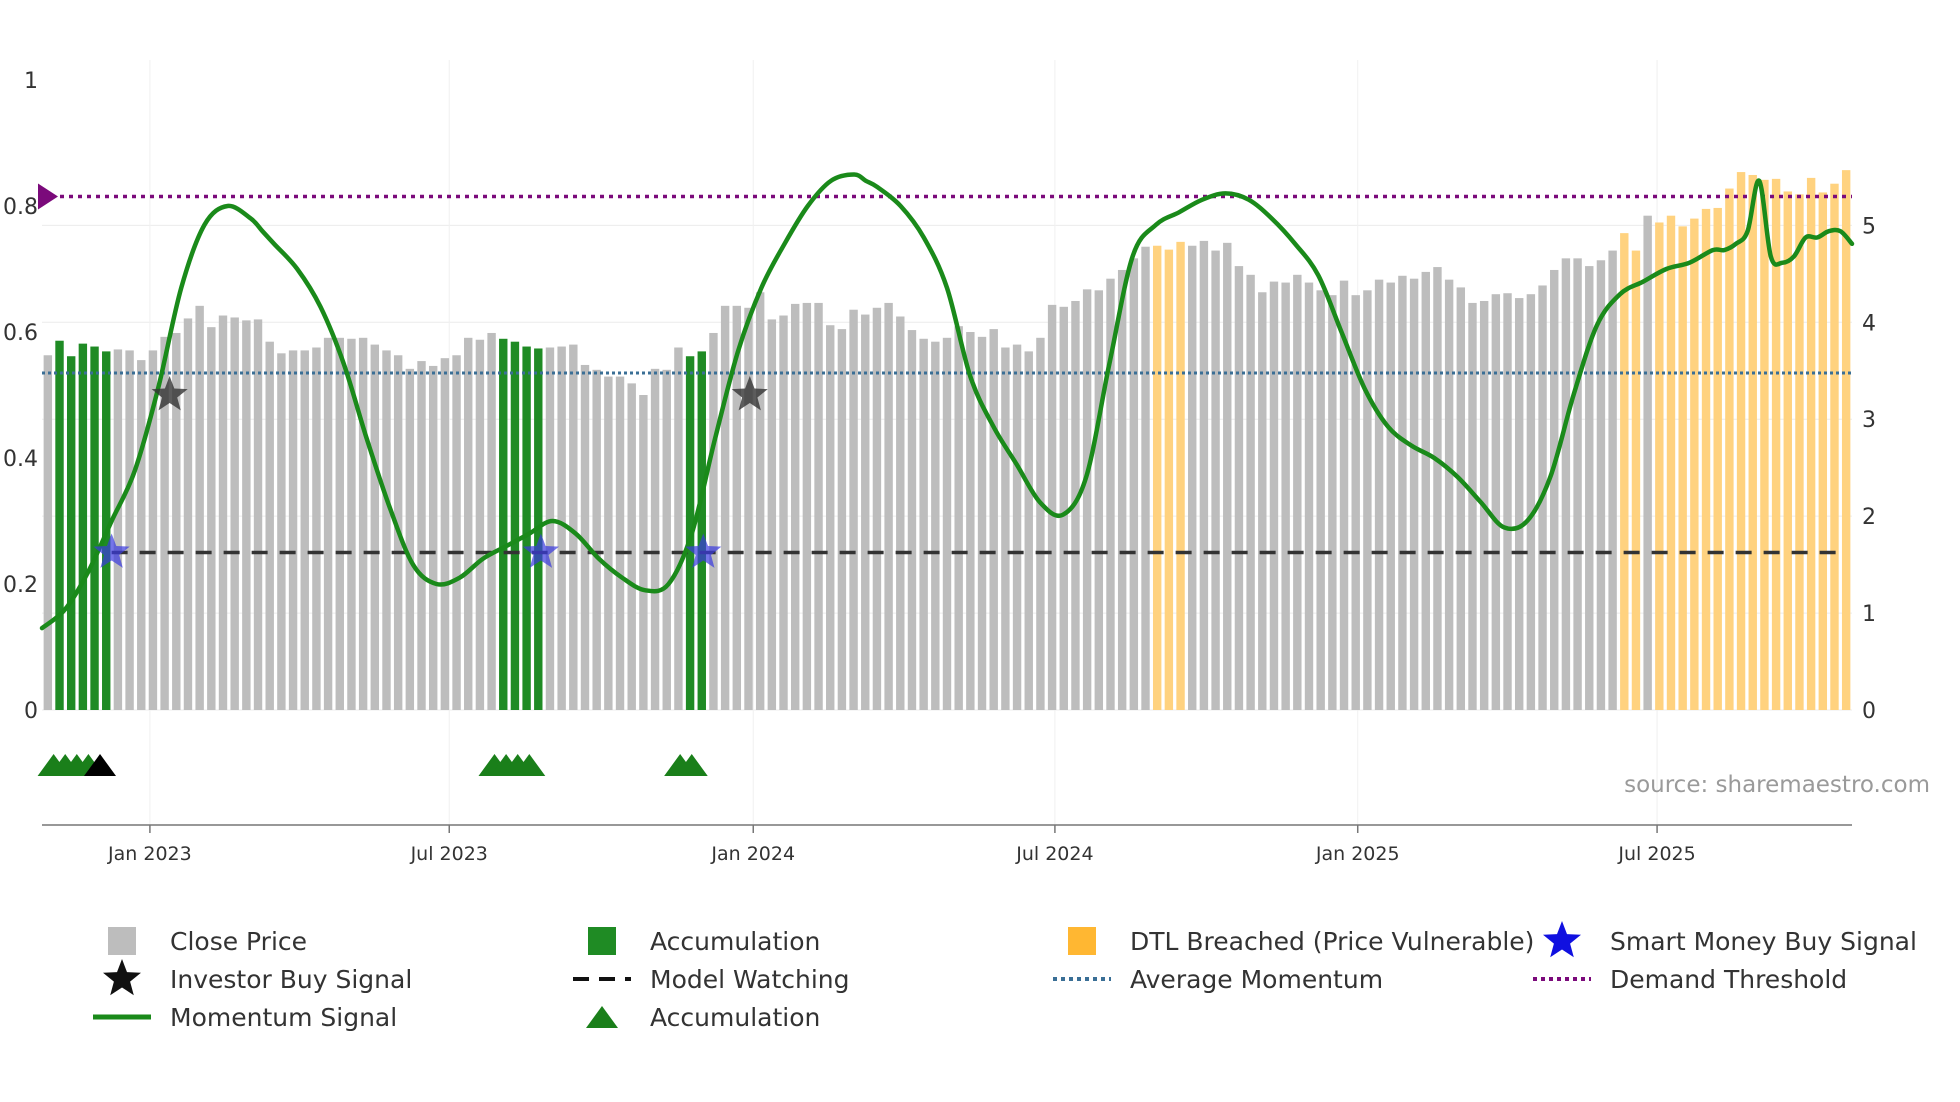  Describe the element at coordinates (752, 854) in the screenshot. I see `x-axis-tick-label: Jan 2024` at that location.